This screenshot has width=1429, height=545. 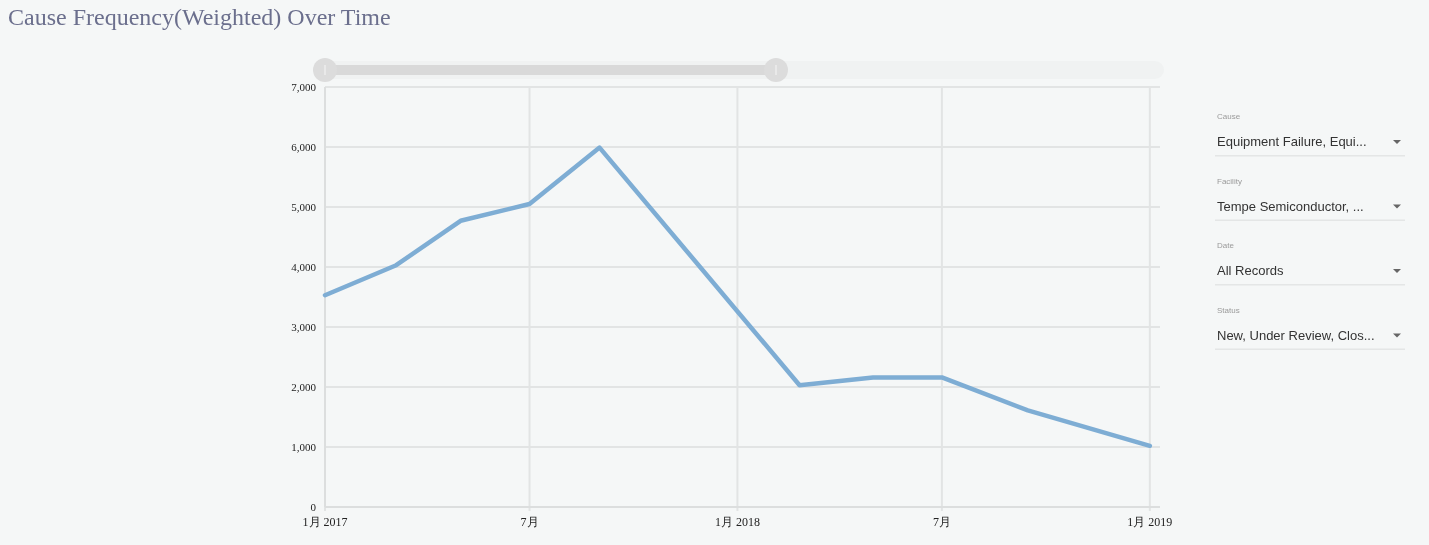 I want to click on text: Date, so click(x=1226, y=245).